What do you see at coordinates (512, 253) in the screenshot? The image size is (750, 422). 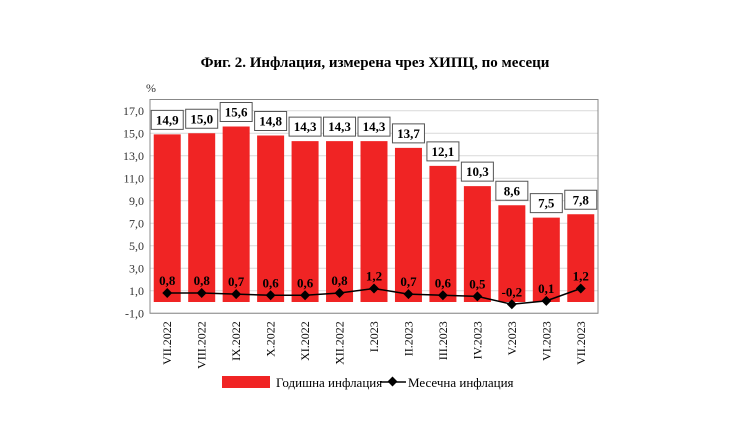 I see `bar-annual-V.2023` at bounding box center [512, 253].